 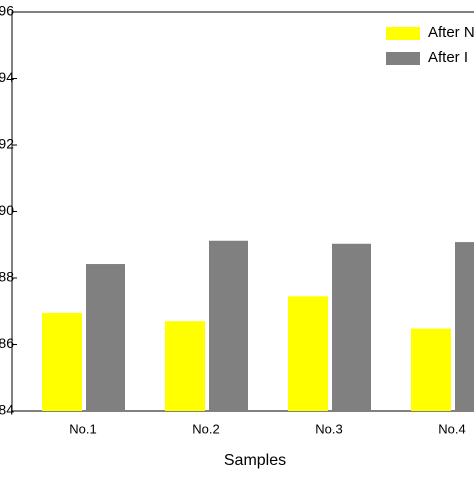 What do you see at coordinates (328, 428) in the screenshot?
I see `x-tick-label: No.3` at bounding box center [328, 428].